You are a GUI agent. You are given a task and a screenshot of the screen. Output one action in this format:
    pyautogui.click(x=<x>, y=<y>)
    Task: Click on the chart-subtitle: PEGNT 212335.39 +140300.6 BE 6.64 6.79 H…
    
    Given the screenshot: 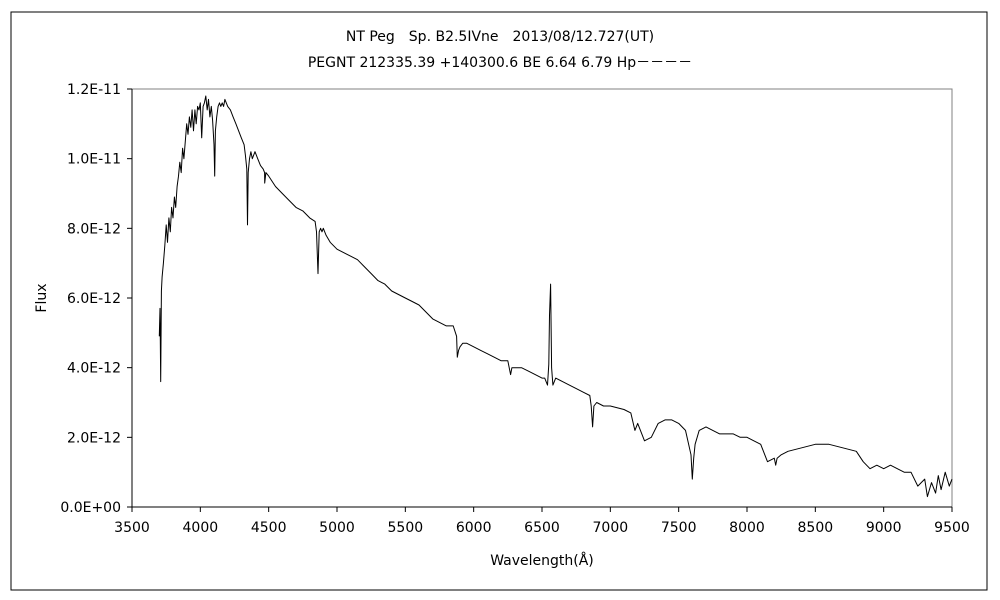 What is the action you would take?
    pyautogui.click(x=500, y=63)
    